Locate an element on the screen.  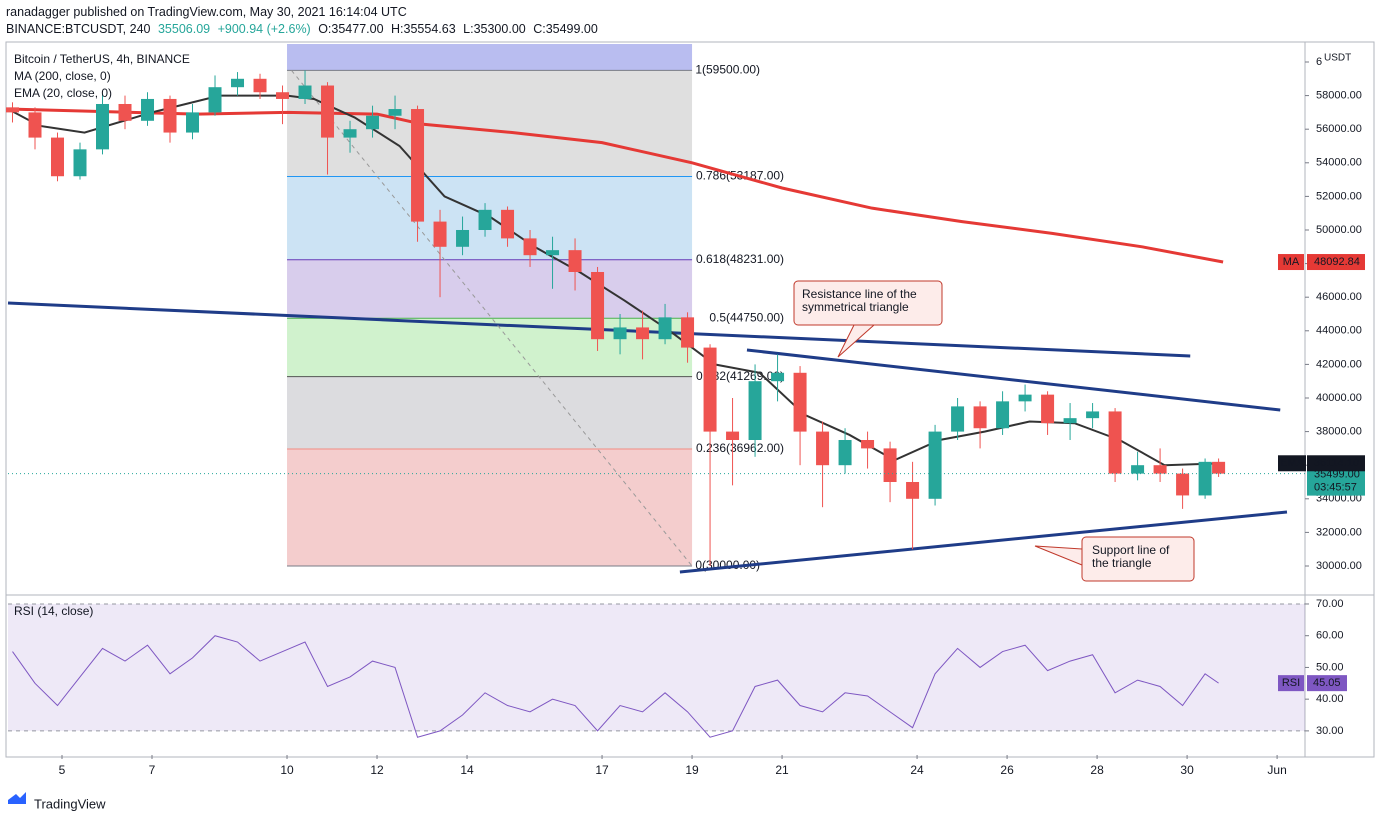
rsi-tick-label: 60.00 is located at coordinates (1330, 636).